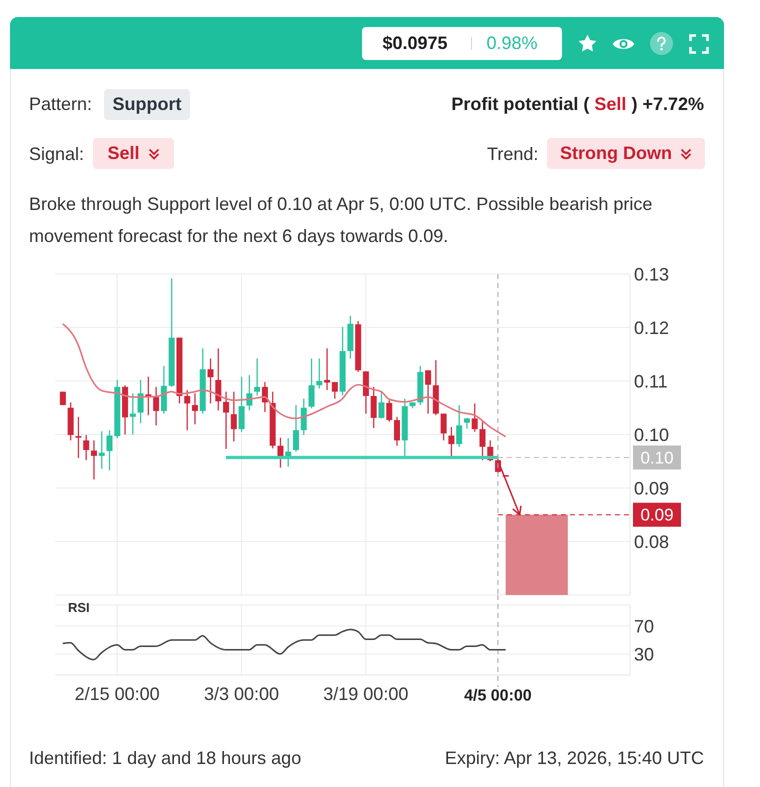  I want to click on x-tick-label: 2/15 00:00, so click(117, 694).